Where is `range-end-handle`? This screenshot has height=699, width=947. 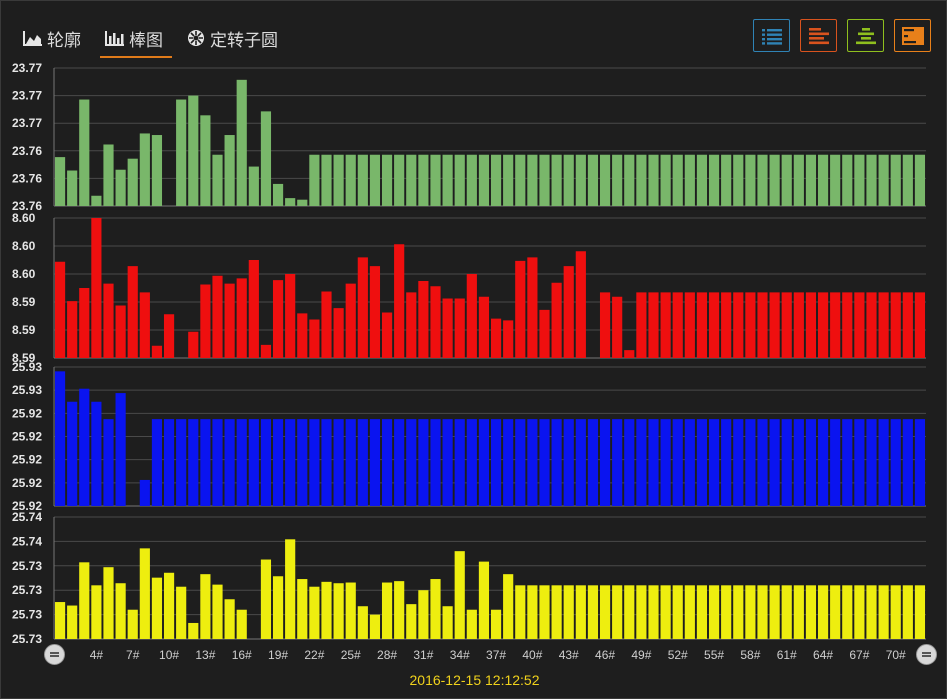 range-end-handle is located at coordinates (926, 654).